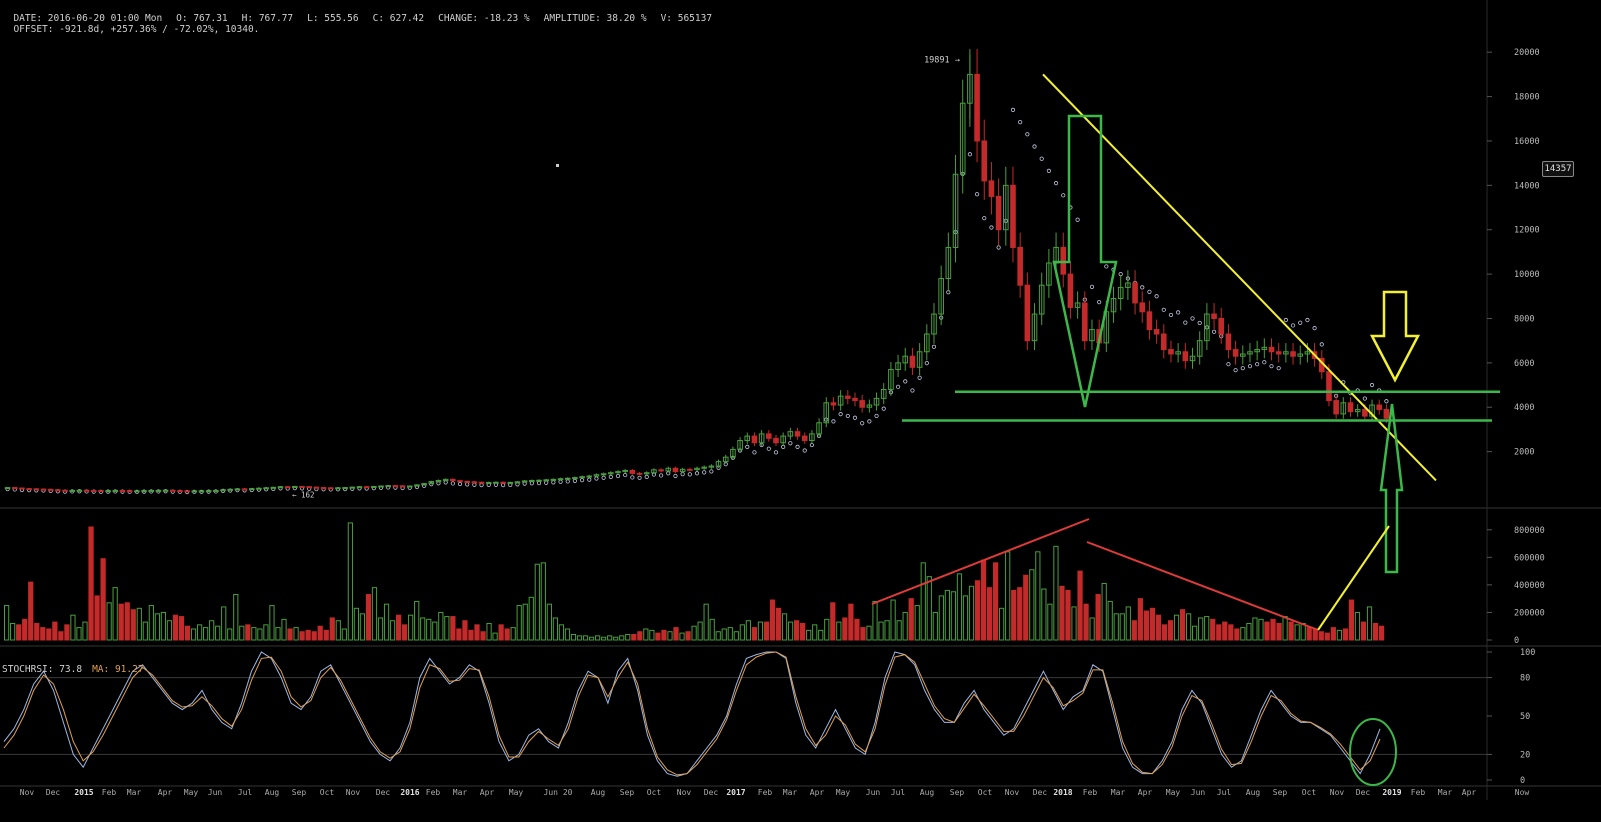 This screenshot has width=1601, height=822. Describe the element at coordinates (942, 61) in the screenshot. I see `peak-label: 19891 →` at that location.